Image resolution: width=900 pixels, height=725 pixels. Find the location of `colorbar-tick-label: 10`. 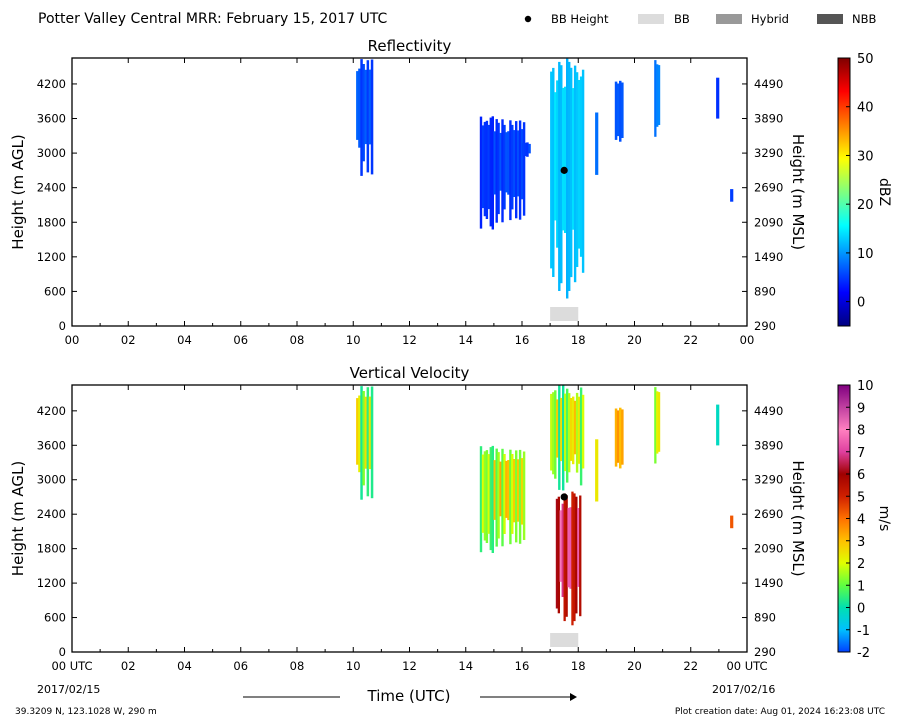

colorbar-tick-label: 10 is located at coordinates (865, 386).